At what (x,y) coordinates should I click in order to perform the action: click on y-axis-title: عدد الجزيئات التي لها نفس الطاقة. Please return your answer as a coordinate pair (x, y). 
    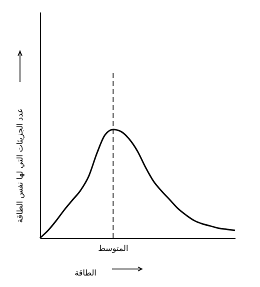
    Looking at the image, I should click on (20, 165).